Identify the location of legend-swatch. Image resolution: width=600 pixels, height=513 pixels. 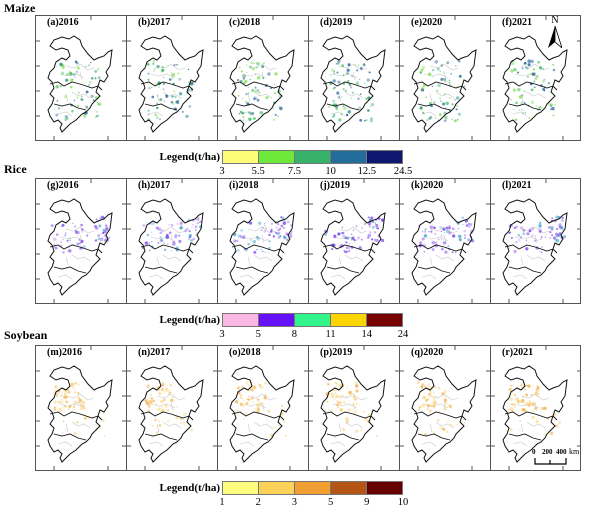
(277, 320).